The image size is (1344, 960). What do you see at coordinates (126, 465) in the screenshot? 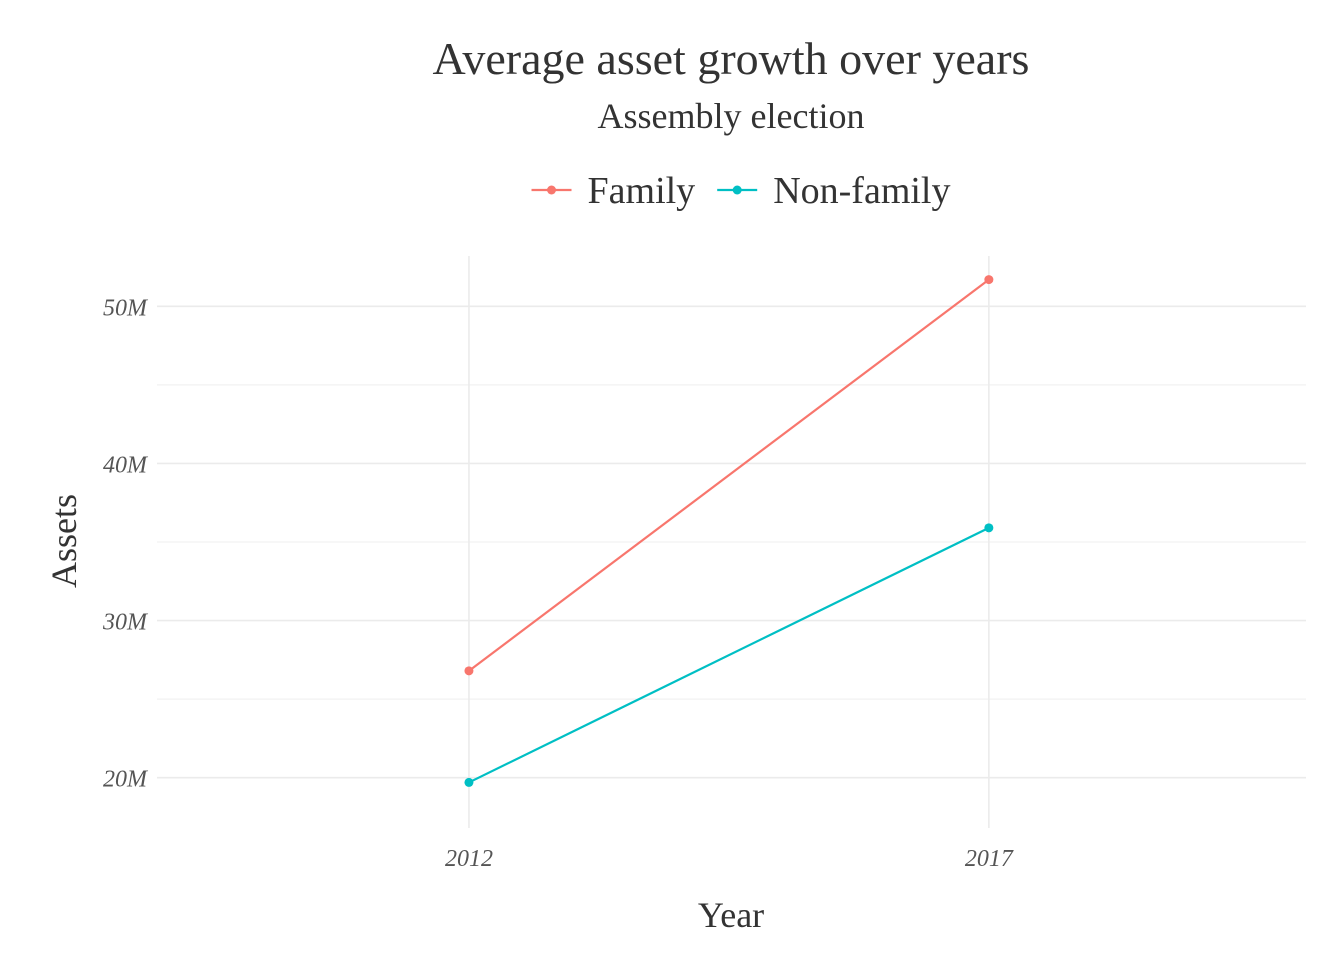
I see `y-tick-label: 40M` at bounding box center [126, 465].